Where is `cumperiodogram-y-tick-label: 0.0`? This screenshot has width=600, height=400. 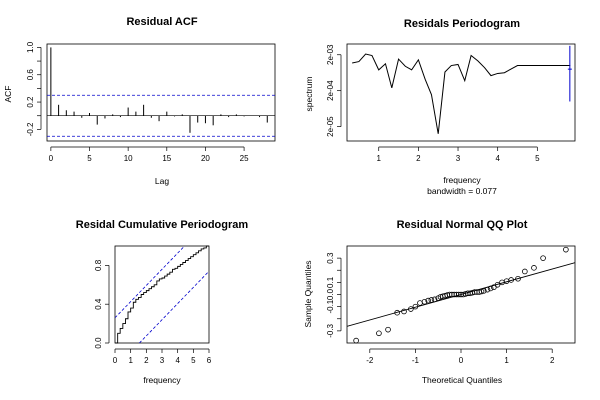
cumperiodogram-y-tick-label: 0.0 is located at coordinates (98, 343).